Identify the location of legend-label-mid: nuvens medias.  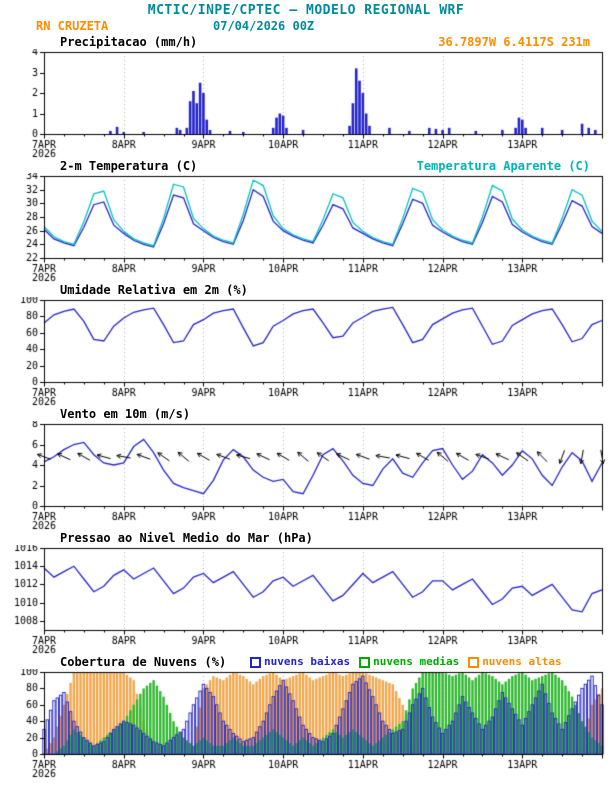
(416, 661).